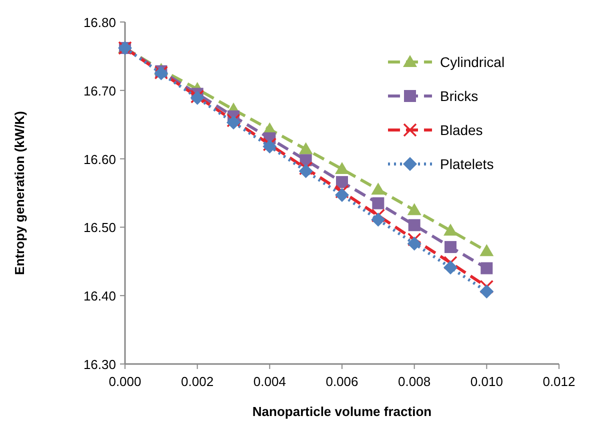 The width and height of the screenshot is (599, 444). What do you see at coordinates (486, 381) in the screenshot?
I see `x-tick-label: 0.010` at bounding box center [486, 381].